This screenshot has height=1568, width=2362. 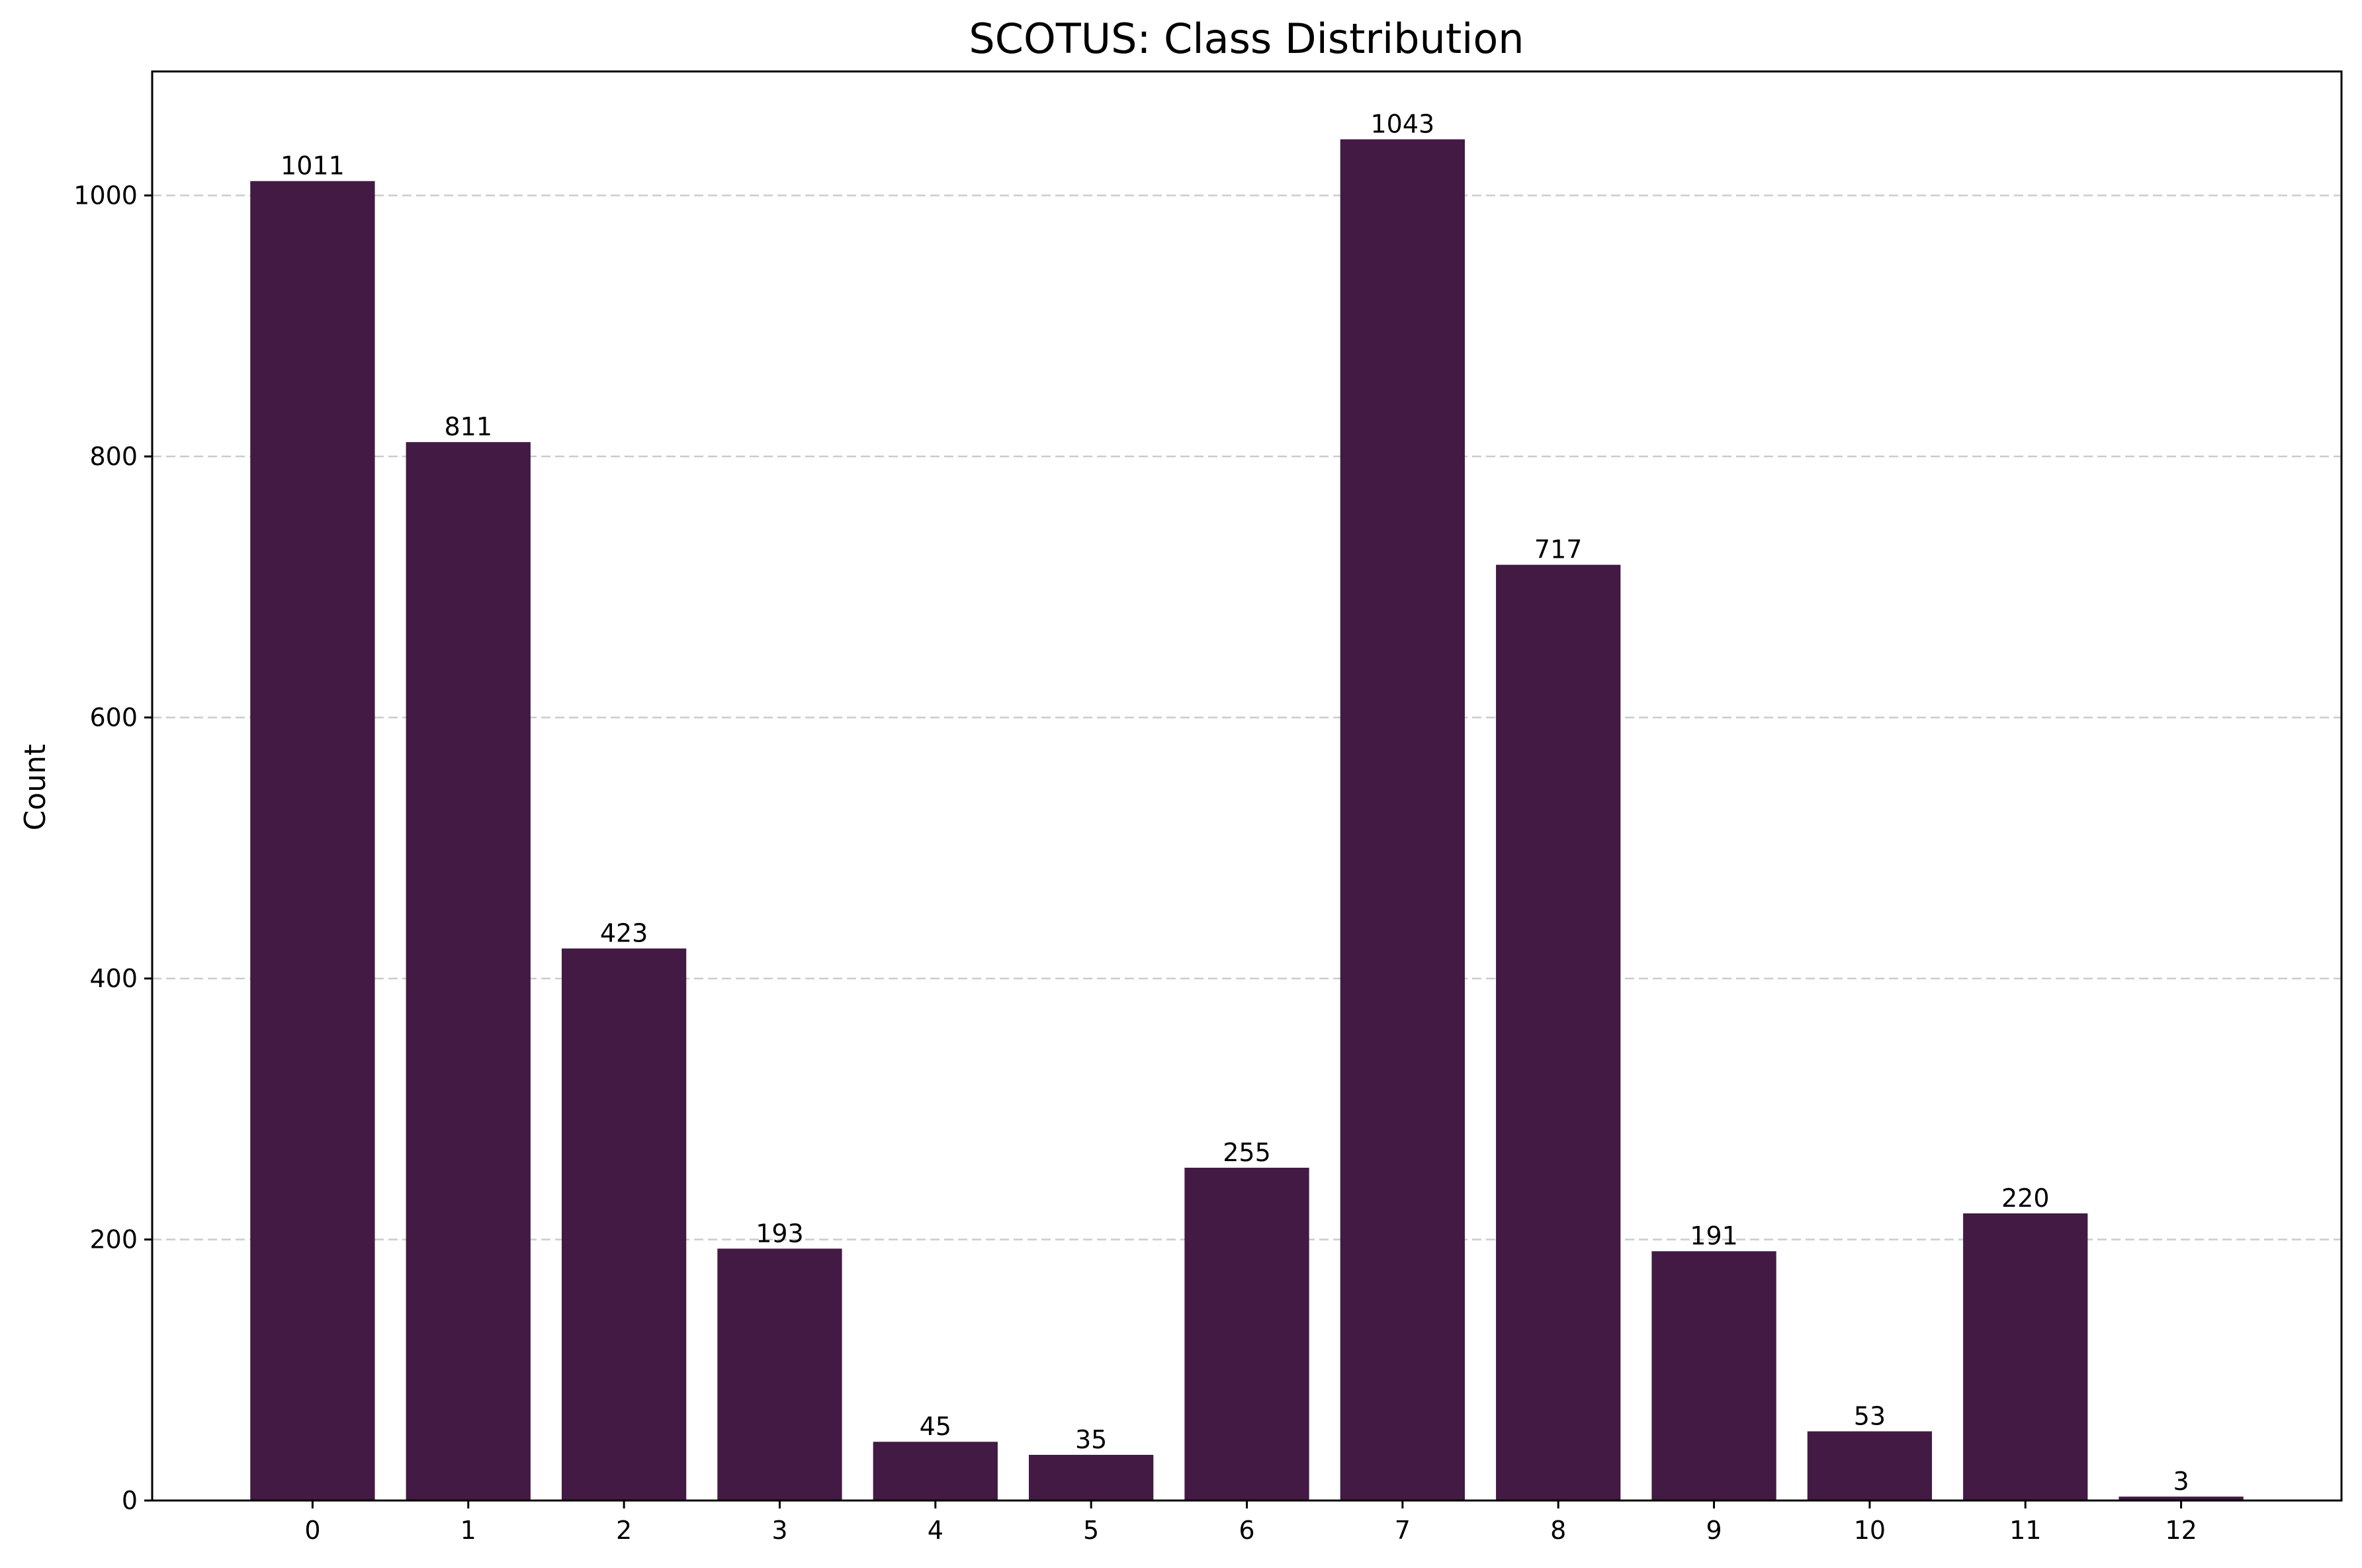 What do you see at coordinates (1402, 124) in the screenshot?
I see `data-label-7: 1043` at bounding box center [1402, 124].